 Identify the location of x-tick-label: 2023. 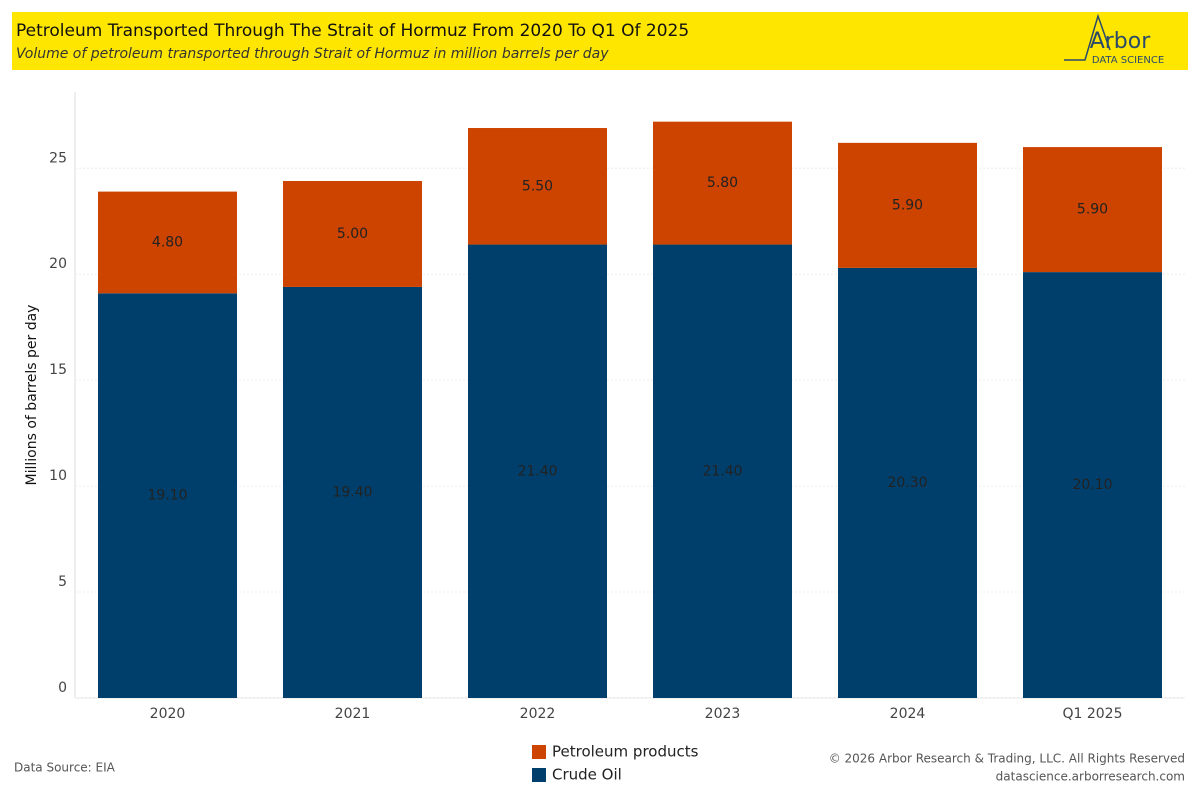
(723, 714).